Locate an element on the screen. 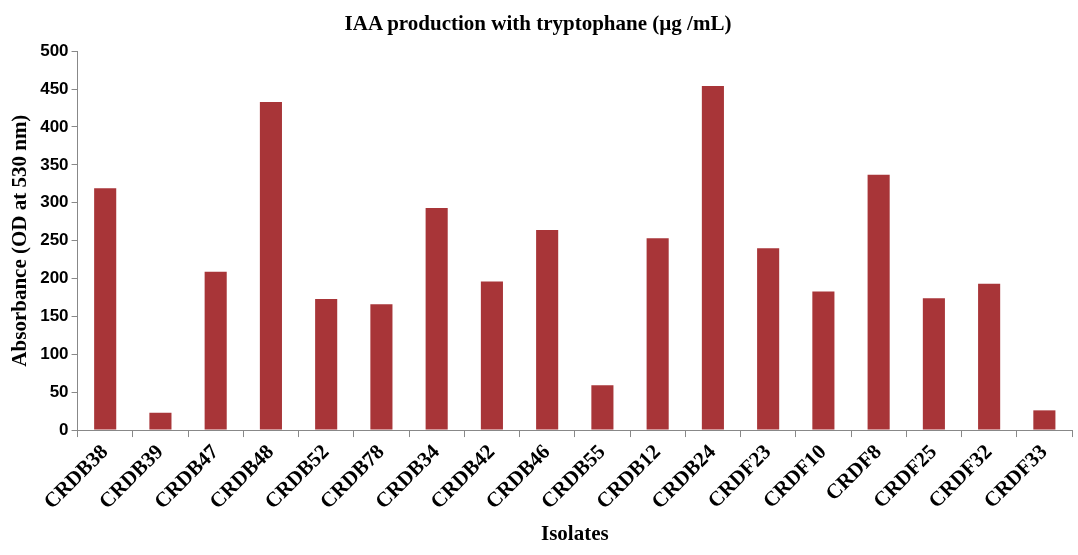  y-tick-label: 200 is located at coordinates (54, 278).